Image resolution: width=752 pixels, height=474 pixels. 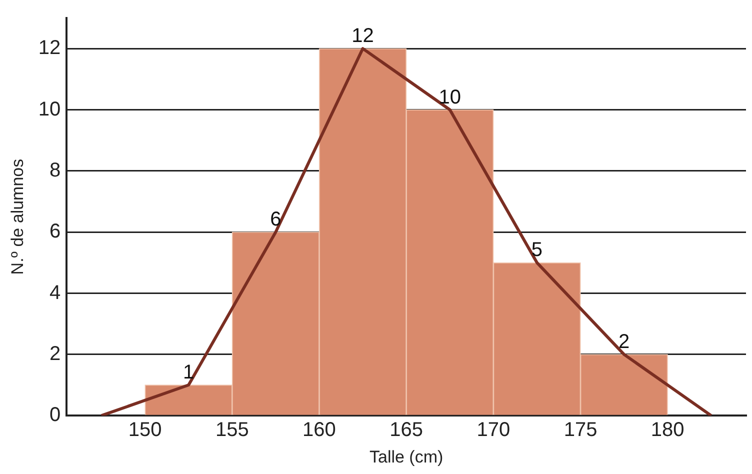 I want to click on data-label: 2, so click(x=624, y=341).